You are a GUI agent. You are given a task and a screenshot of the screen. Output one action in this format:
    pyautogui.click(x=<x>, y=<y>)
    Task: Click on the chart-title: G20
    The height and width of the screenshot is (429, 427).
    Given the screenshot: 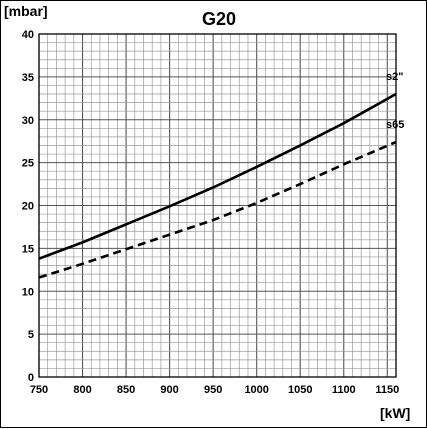 What is the action you would take?
    pyautogui.click(x=219, y=19)
    